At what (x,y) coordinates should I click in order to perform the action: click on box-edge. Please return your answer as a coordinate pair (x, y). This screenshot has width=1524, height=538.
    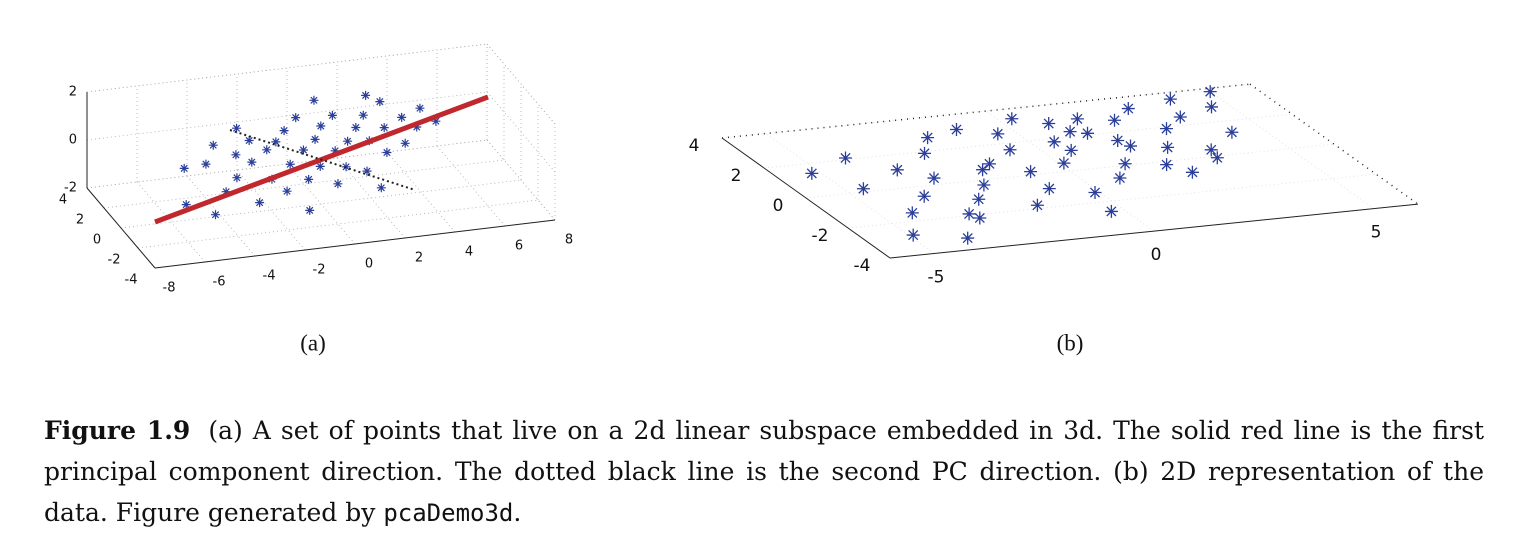
    Looking at the image, I should click on (521, 84).